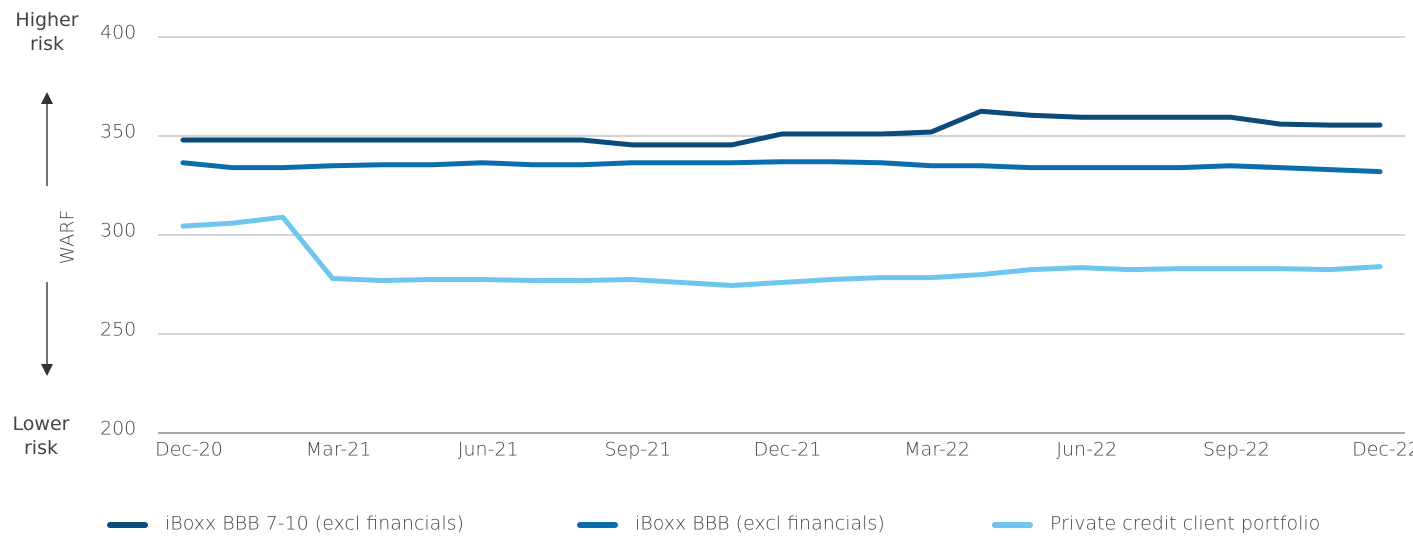  Describe the element at coordinates (118, 231) in the screenshot. I see `y-tick-label: 300` at that location.